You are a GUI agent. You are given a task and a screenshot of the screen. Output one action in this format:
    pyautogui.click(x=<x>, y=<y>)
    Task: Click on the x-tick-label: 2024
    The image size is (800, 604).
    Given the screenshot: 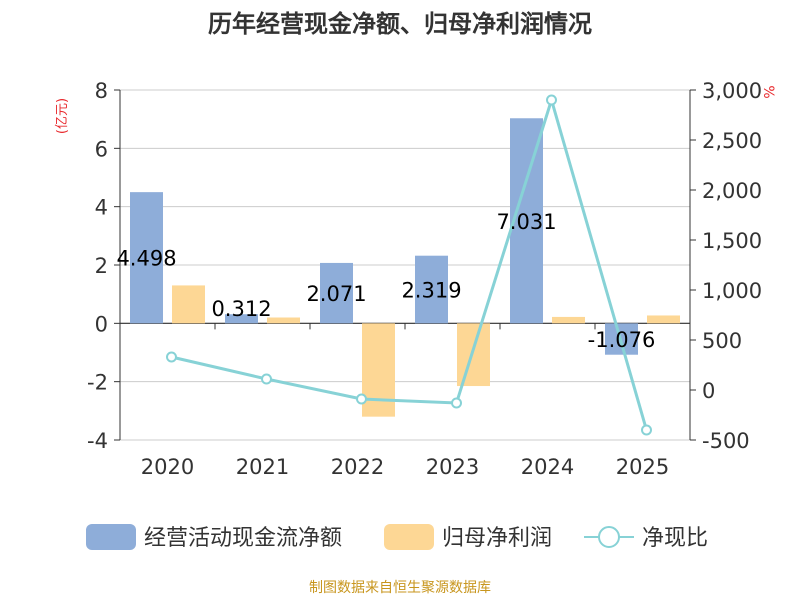 What is the action you would take?
    pyautogui.click(x=547, y=467)
    